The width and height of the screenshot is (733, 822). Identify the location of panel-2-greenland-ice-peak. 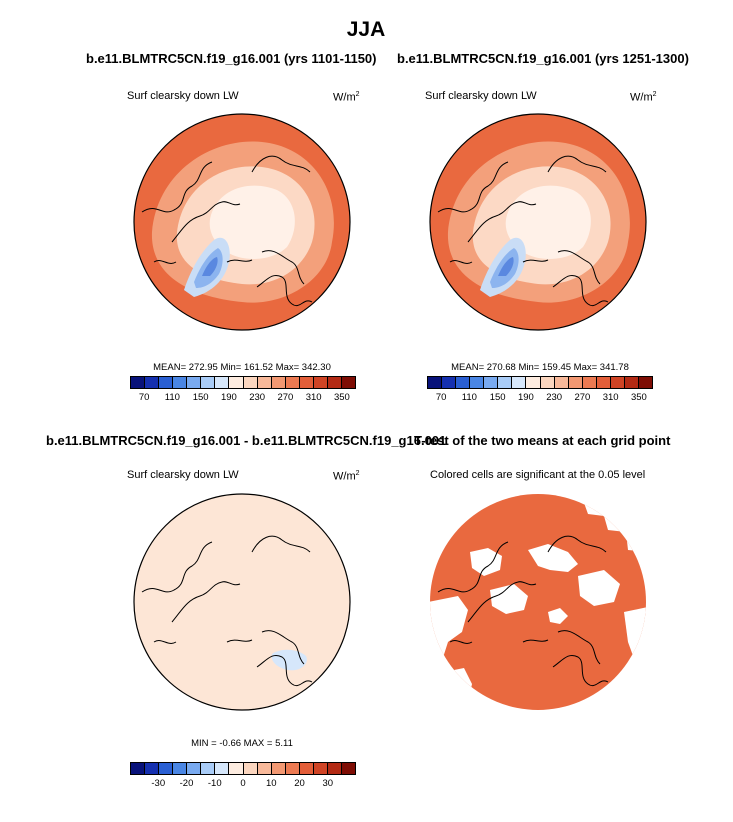
(506, 266).